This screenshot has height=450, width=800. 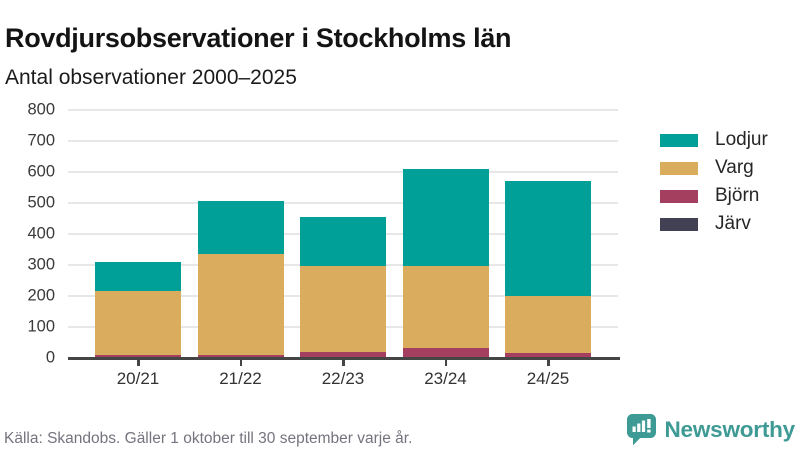 I want to click on legend-item-björn: Björn, so click(x=714, y=196).